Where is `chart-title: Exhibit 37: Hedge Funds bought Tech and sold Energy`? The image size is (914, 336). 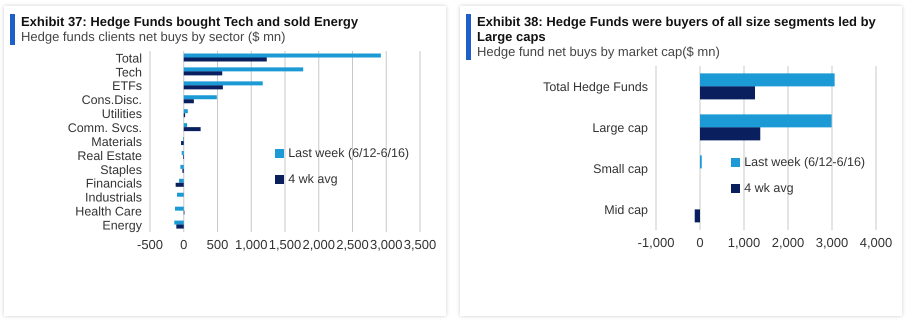 chart-title: Exhibit 37: Hedge Funds bought Tech and sold Energy is located at coordinates (189, 21).